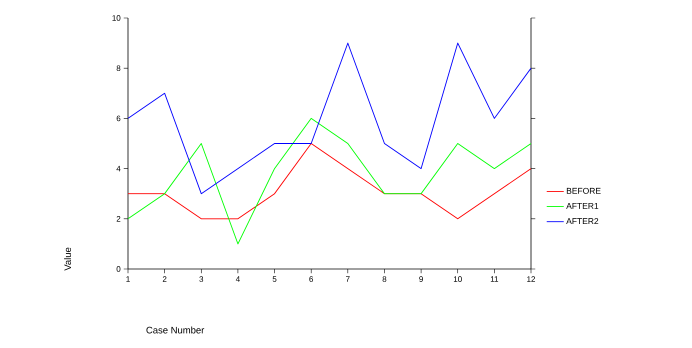 Image resolution: width=692 pixels, height=348 pixels. What do you see at coordinates (582, 221) in the screenshot?
I see `legend-label: AFTER2` at bounding box center [582, 221].